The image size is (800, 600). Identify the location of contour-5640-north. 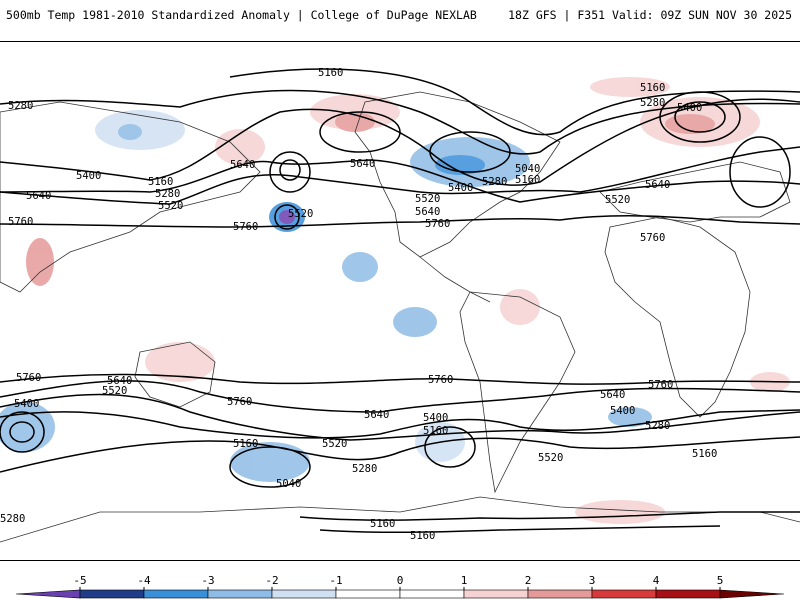
(400, 181).